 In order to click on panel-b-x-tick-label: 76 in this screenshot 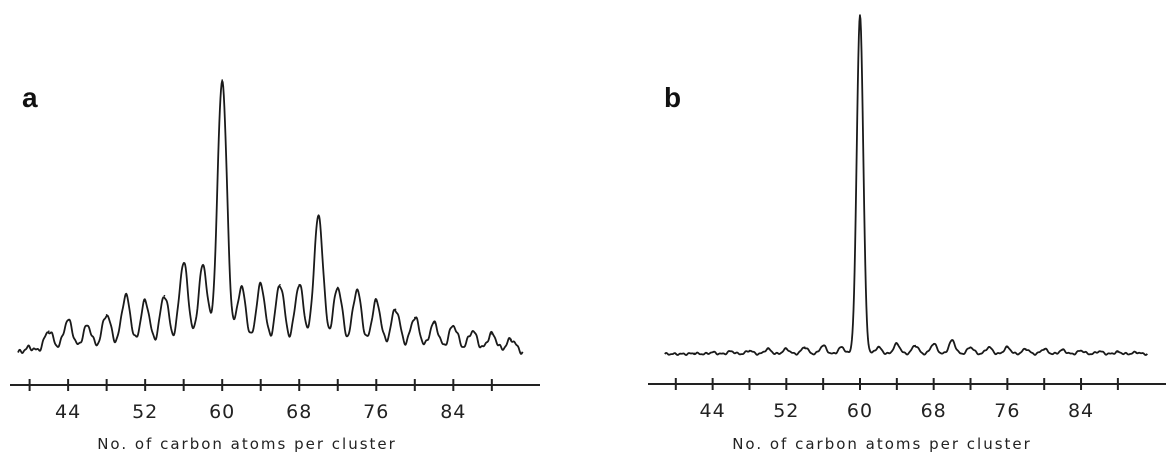, I will do `click(1007, 411)`.